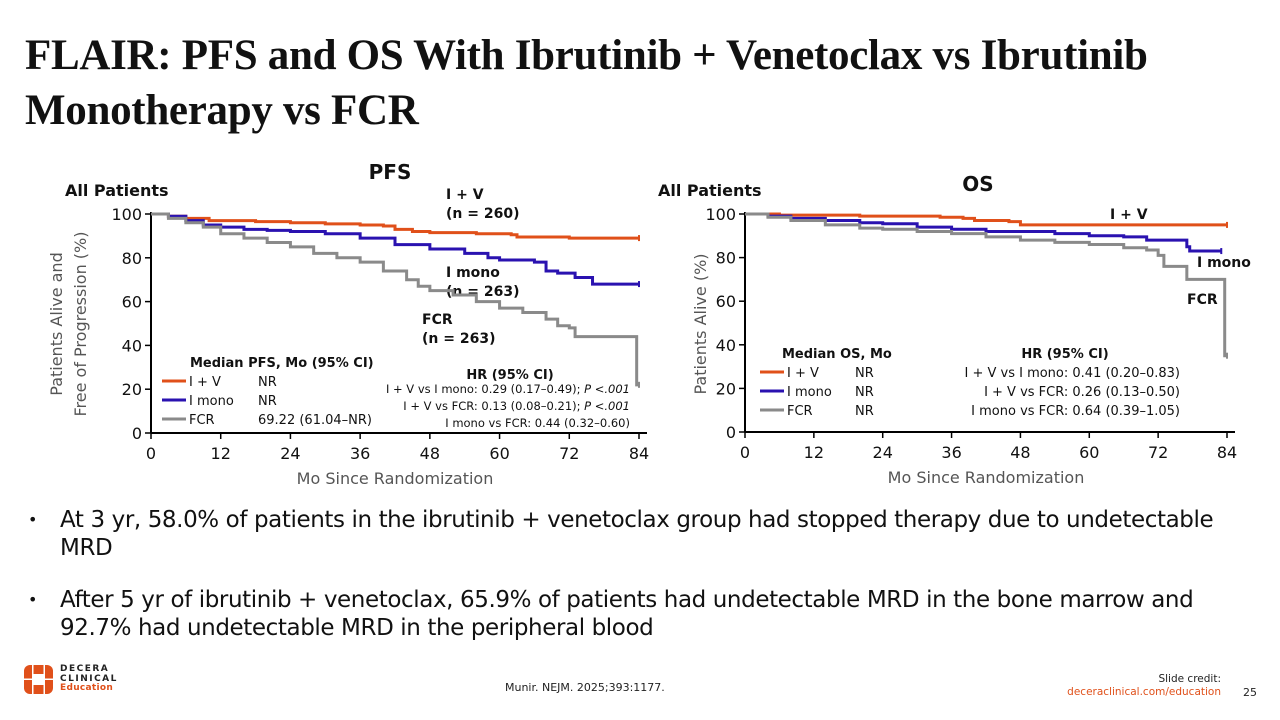 The width and height of the screenshot is (1280, 720). What do you see at coordinates (986, 219) in the screenshot?
I see `os-series-iv` at bounding box center [986, 219].